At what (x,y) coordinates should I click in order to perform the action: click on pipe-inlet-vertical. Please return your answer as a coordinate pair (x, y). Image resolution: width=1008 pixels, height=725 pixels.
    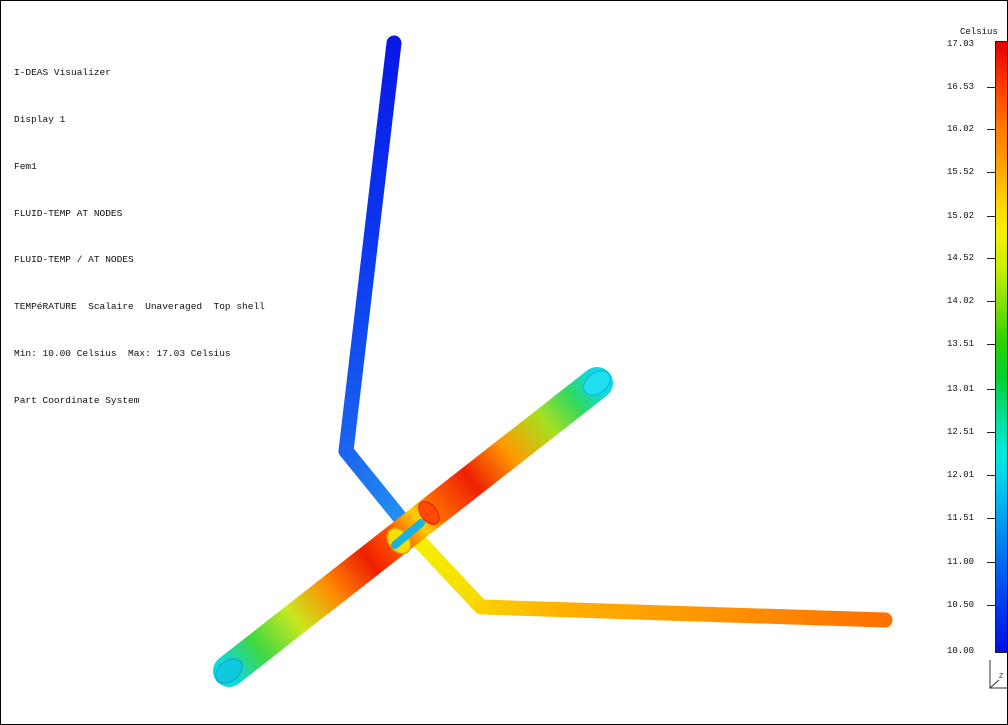
    Looking at the image, I should click on (370, 247).